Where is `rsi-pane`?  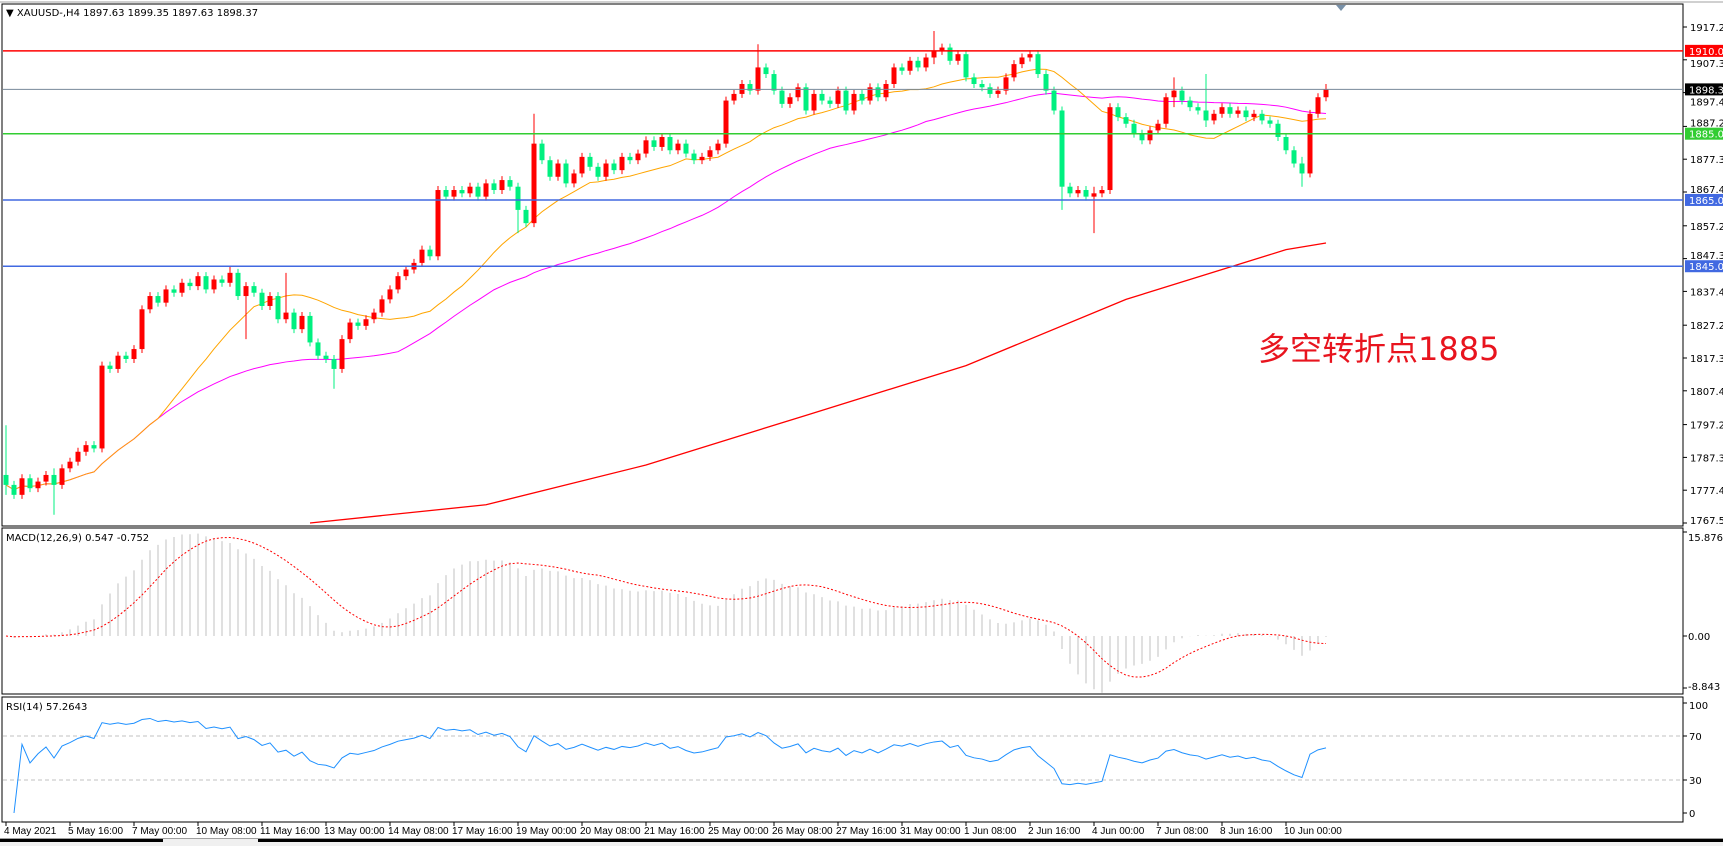 rsi-pane is located at coordinates (842, 759).